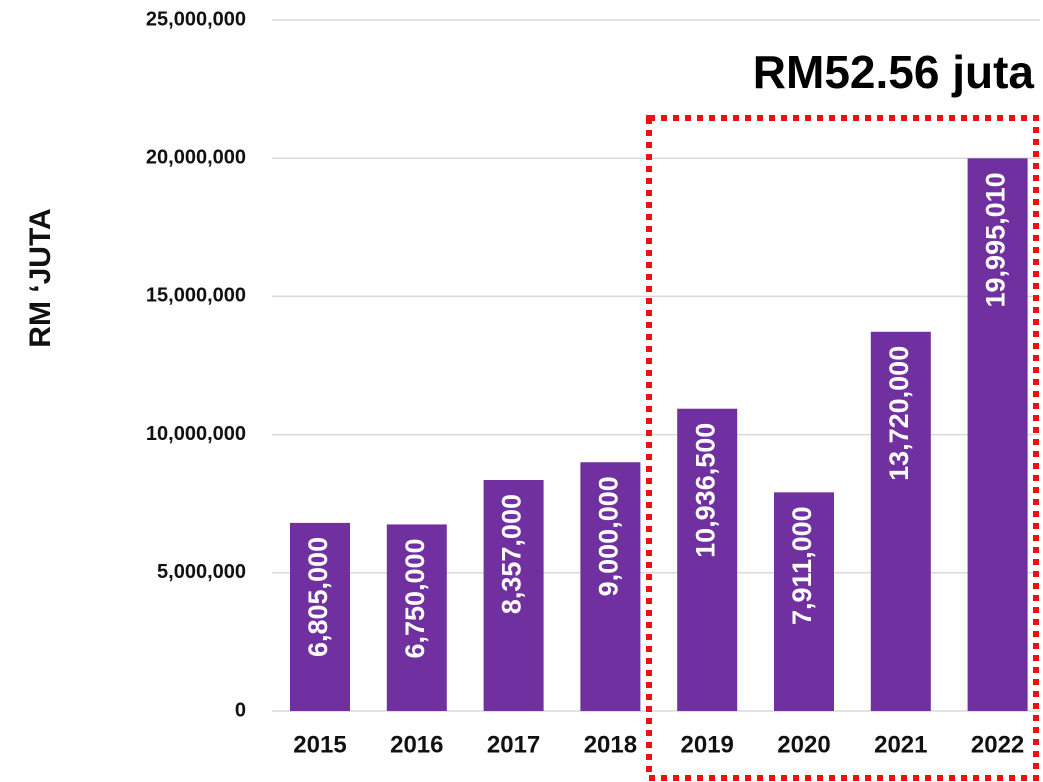  Describe the element at coordinates (996, 239) in the screenshot. I see `value-label: 19,995,010` at that location.